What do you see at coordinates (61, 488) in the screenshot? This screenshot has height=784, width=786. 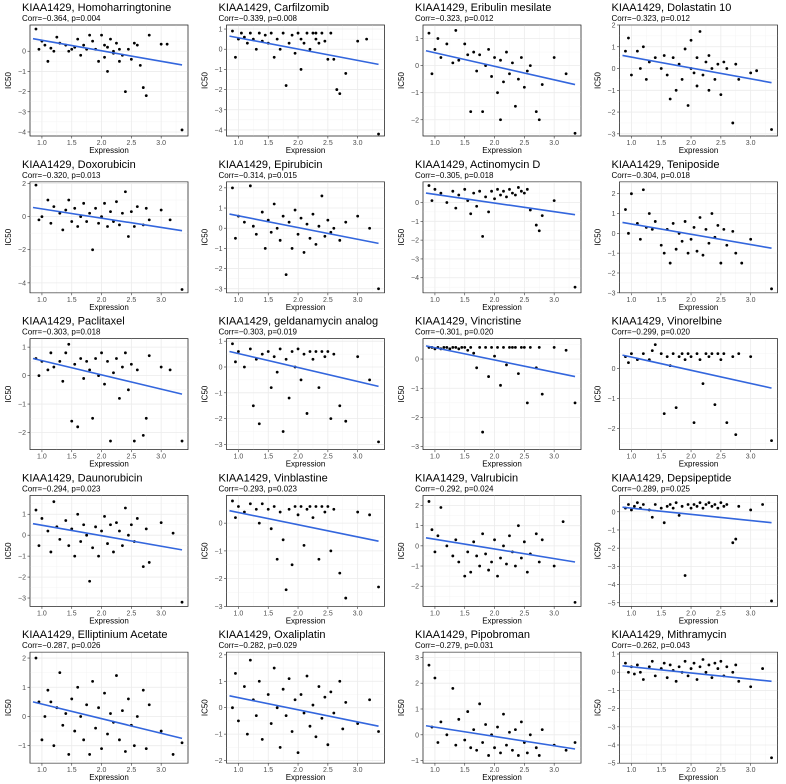 I see `panel-stats: Corr=−0.294, p=0.023` at bounding box center [61, 488].